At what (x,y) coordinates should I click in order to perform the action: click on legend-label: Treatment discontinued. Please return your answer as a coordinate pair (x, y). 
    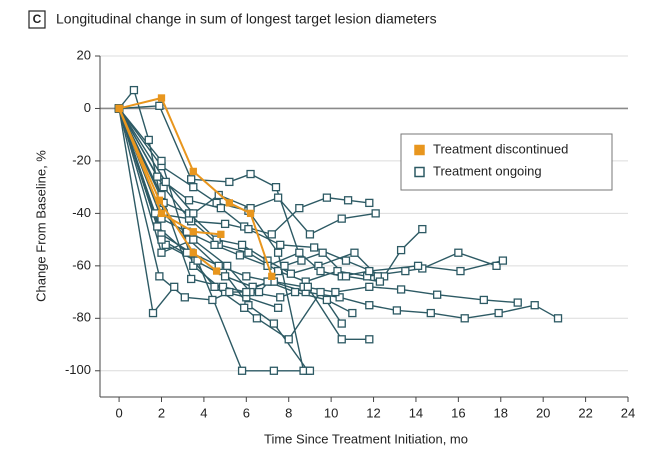
    Looking at the image, I should click on (500, 148).